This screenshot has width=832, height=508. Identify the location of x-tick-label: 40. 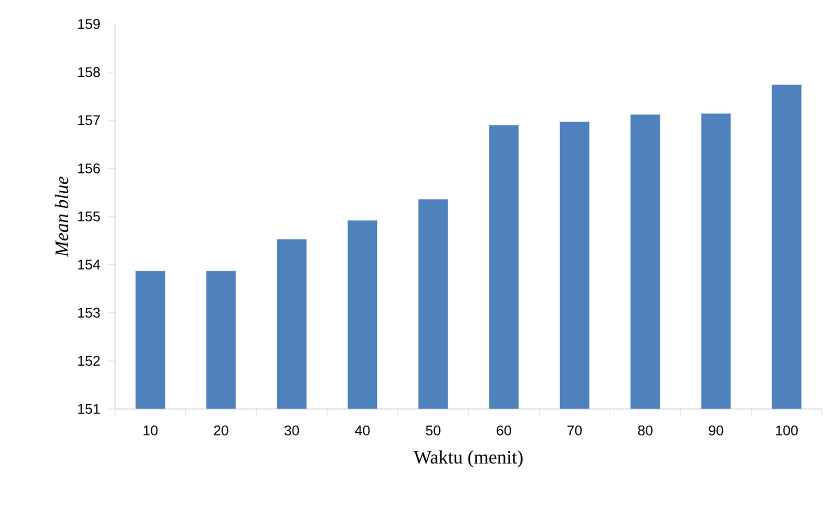
(362, 431).